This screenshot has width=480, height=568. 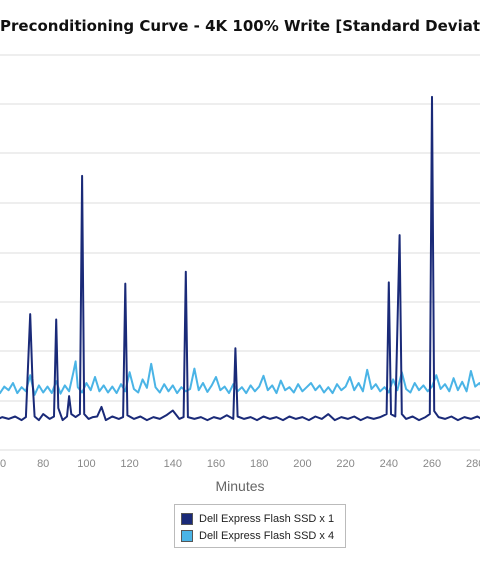 I want to click on x-tick-label: 120, so click(x=129, y=464).